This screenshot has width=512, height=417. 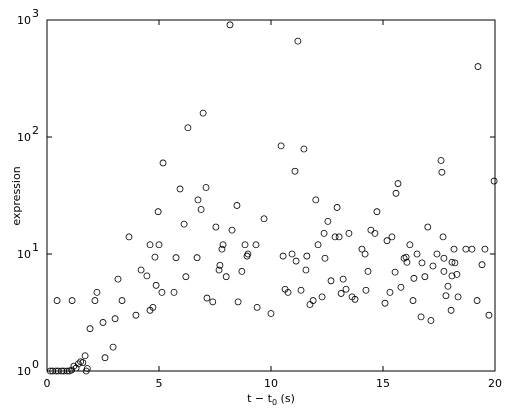 What do you see at coordinates (47, 383) in the screenshot?
I see `x-tick-label: 0` at bounding box center [47, 383].